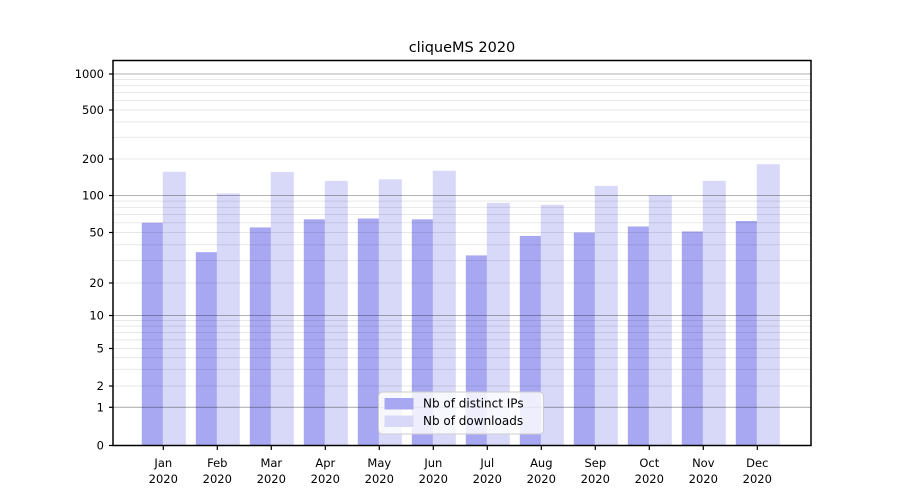 The width and height of the screenshot is (900, 504). What do you see at coordinates (93, 110) in the screenshot?
I see `y-tick-label: 500` at bounding box center [93, 110].